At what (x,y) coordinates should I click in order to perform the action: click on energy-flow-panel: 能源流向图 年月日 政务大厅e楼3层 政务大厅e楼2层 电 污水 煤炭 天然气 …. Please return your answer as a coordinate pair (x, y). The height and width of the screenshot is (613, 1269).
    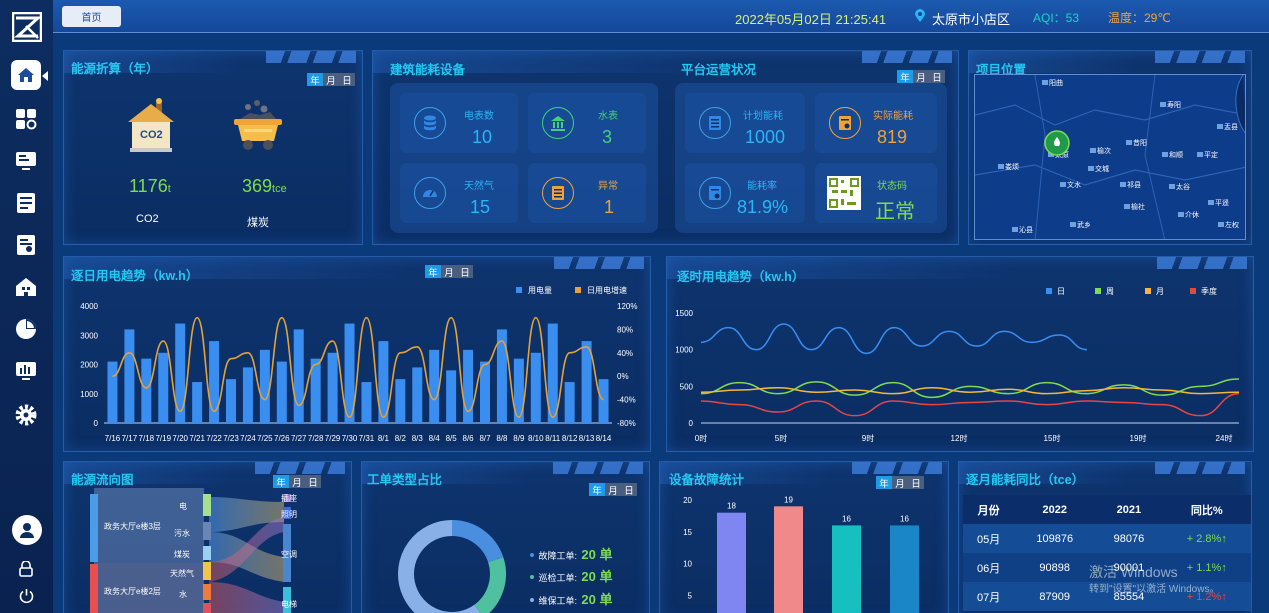
    Looking at the image, I should click on (207, 537).